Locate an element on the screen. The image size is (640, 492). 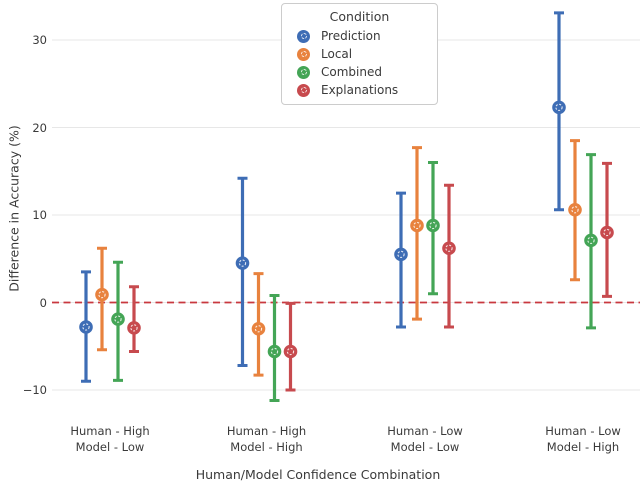
point-prediction-cat3 is located at coordinates (559, 111).